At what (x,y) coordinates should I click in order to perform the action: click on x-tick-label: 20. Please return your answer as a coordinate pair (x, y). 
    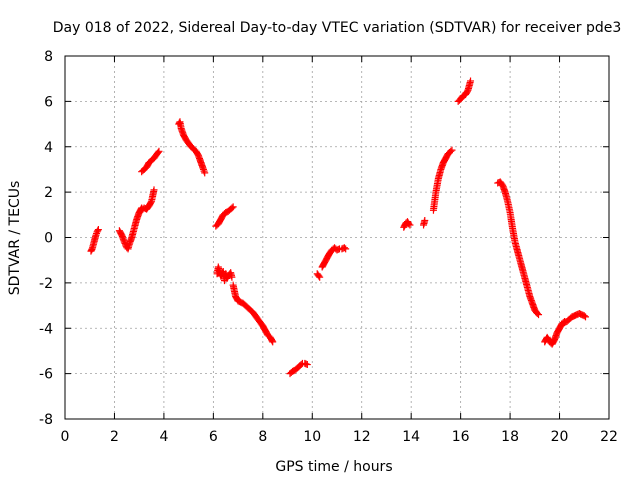
    Looking at the image, I should click on (560, 437).